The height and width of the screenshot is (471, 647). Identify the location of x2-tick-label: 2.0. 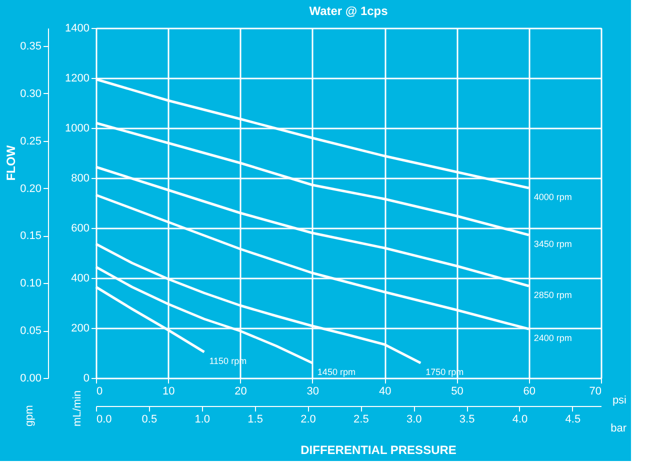
(308, 420).